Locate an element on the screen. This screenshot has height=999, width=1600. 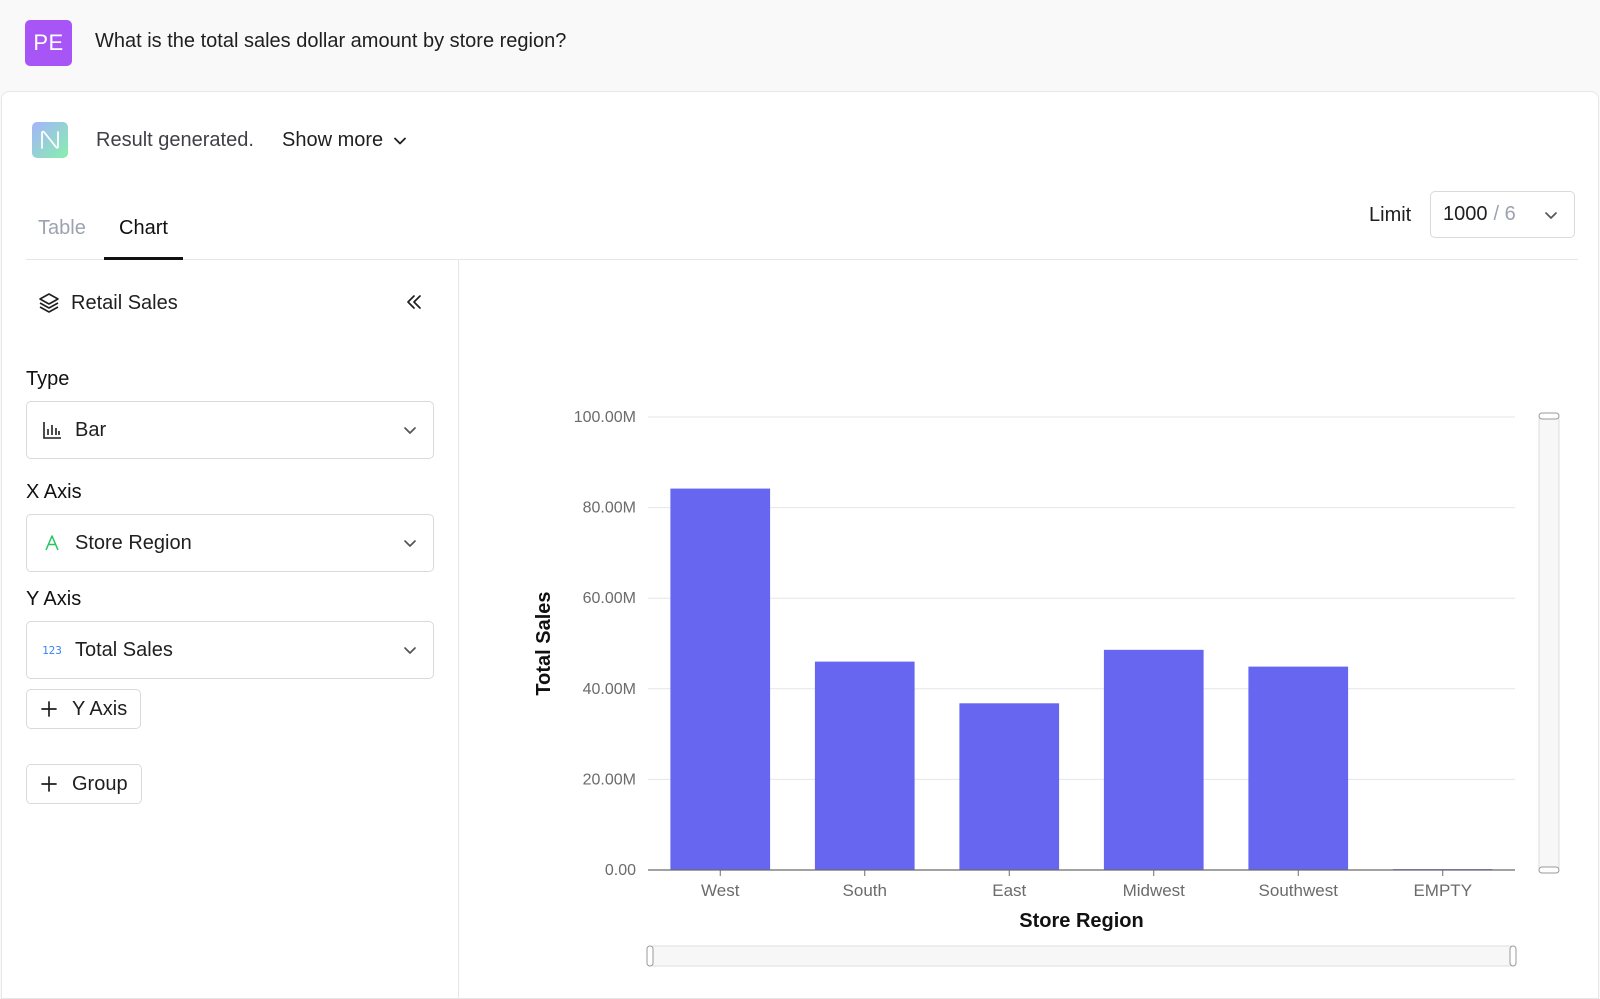
x-tick-label: Midwest is located at coordinates (1154, 890).